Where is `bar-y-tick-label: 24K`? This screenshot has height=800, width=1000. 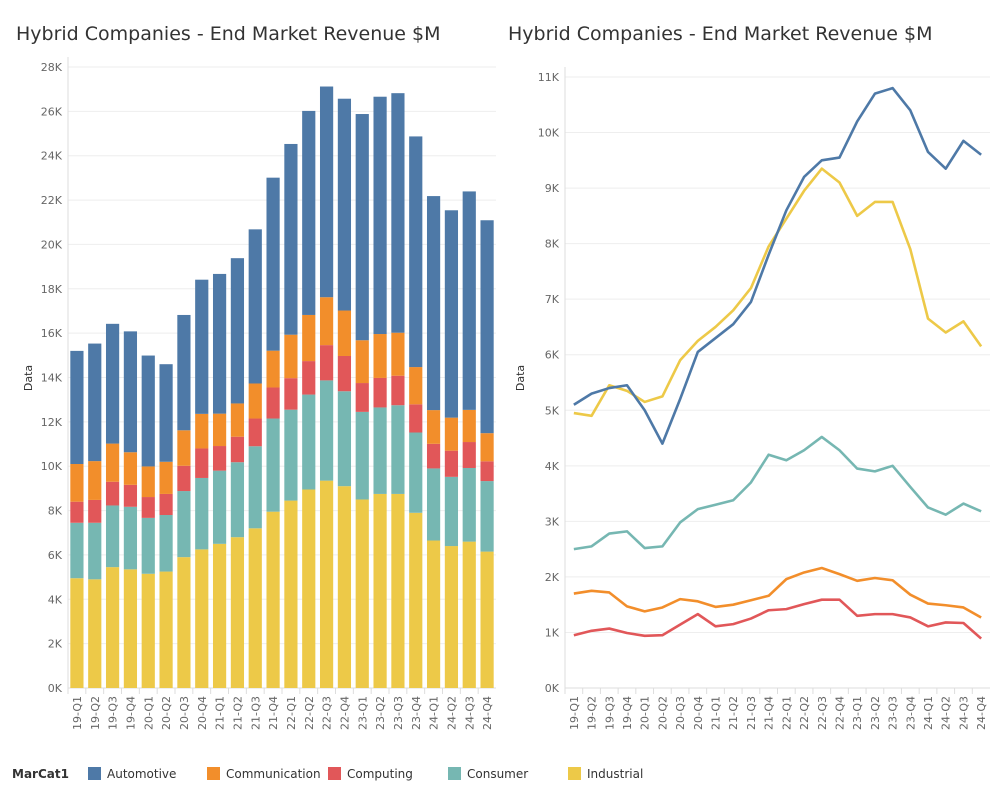
bar-y-tick-label: 24K is located at coordinates (52, 156).